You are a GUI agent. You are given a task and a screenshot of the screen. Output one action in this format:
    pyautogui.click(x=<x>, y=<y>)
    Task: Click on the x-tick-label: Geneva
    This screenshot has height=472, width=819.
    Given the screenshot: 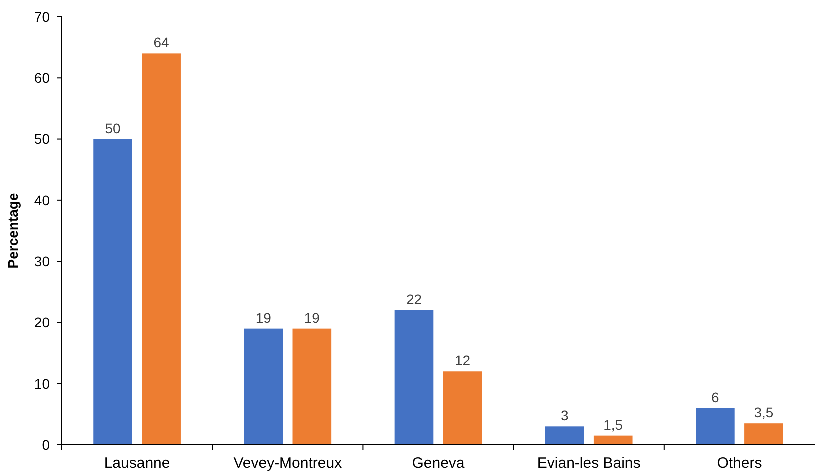 What is the action you would take?
    pyautogui.click(x=439, y=463)
    